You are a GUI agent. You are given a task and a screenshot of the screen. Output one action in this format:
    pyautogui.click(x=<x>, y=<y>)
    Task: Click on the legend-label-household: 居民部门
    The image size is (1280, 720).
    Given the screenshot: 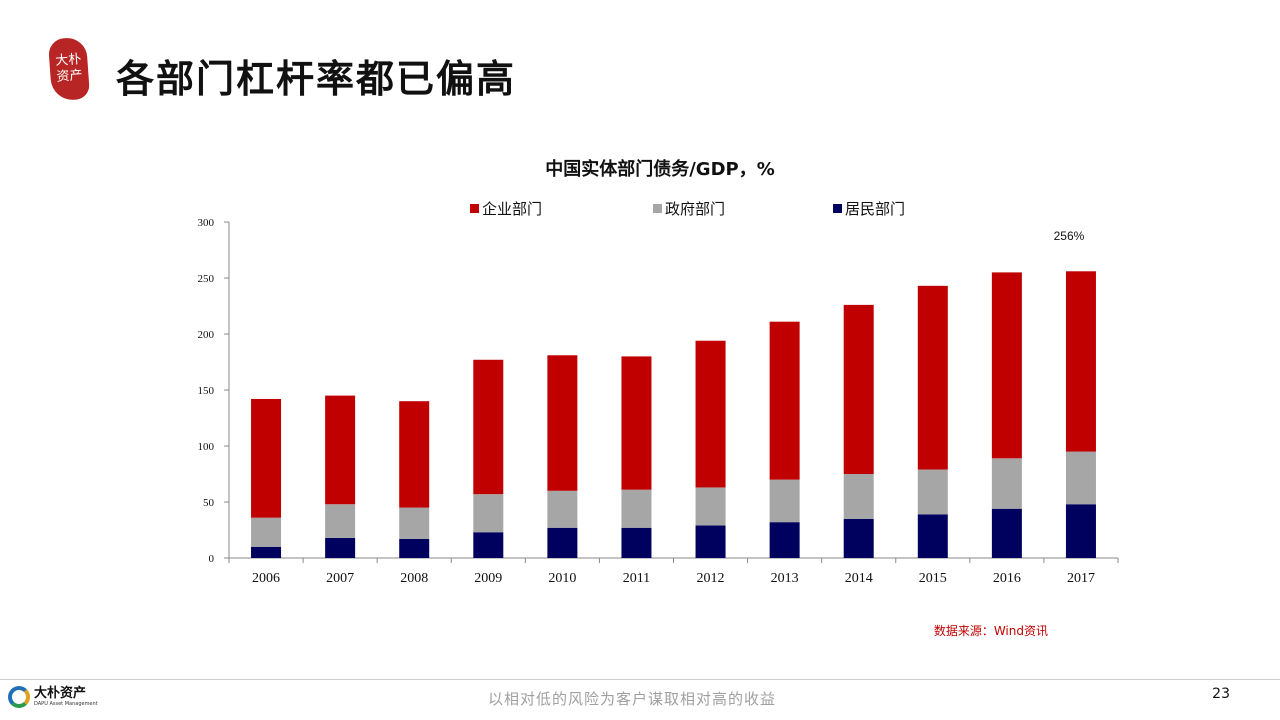 What is the action you would take?
    pyautogui.click(x=875, y=209)
    